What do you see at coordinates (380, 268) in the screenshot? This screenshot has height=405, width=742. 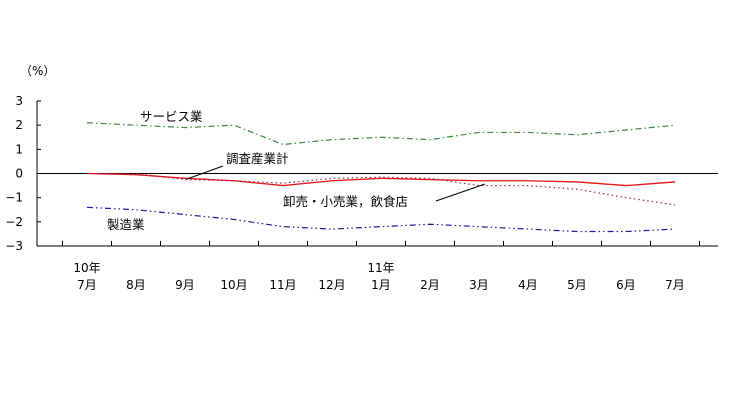 I see `year-label: 11年` at bounding box center [380, 268].